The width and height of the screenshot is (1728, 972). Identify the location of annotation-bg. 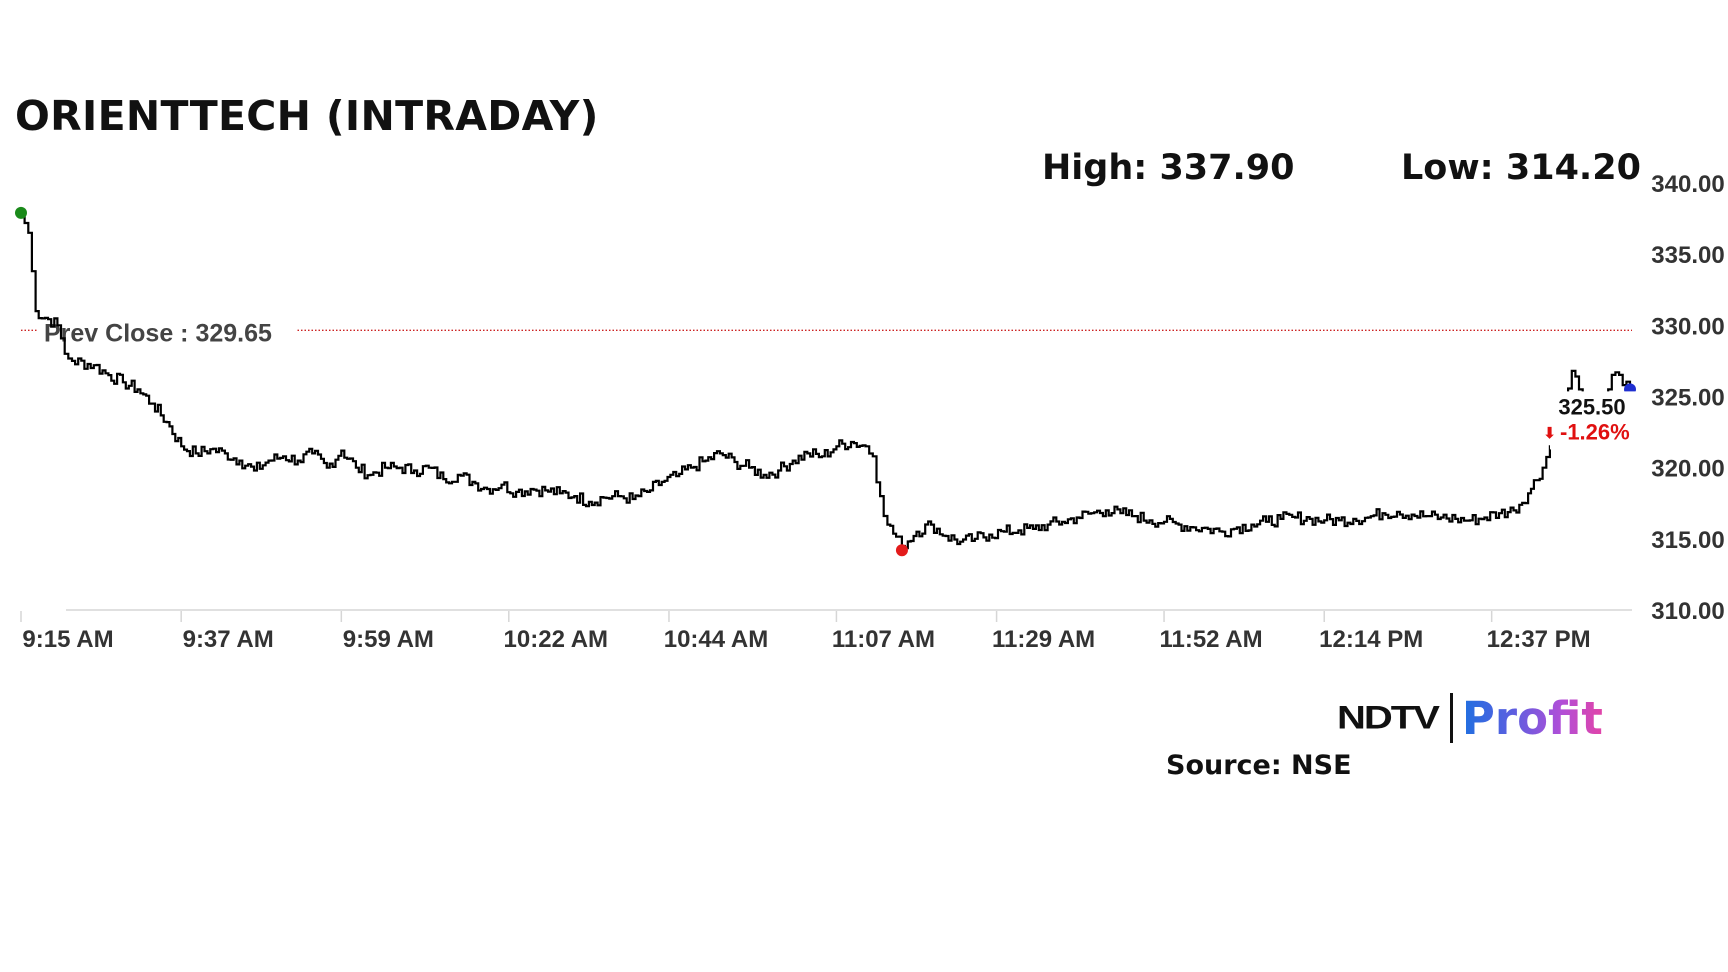
(1594, 420).